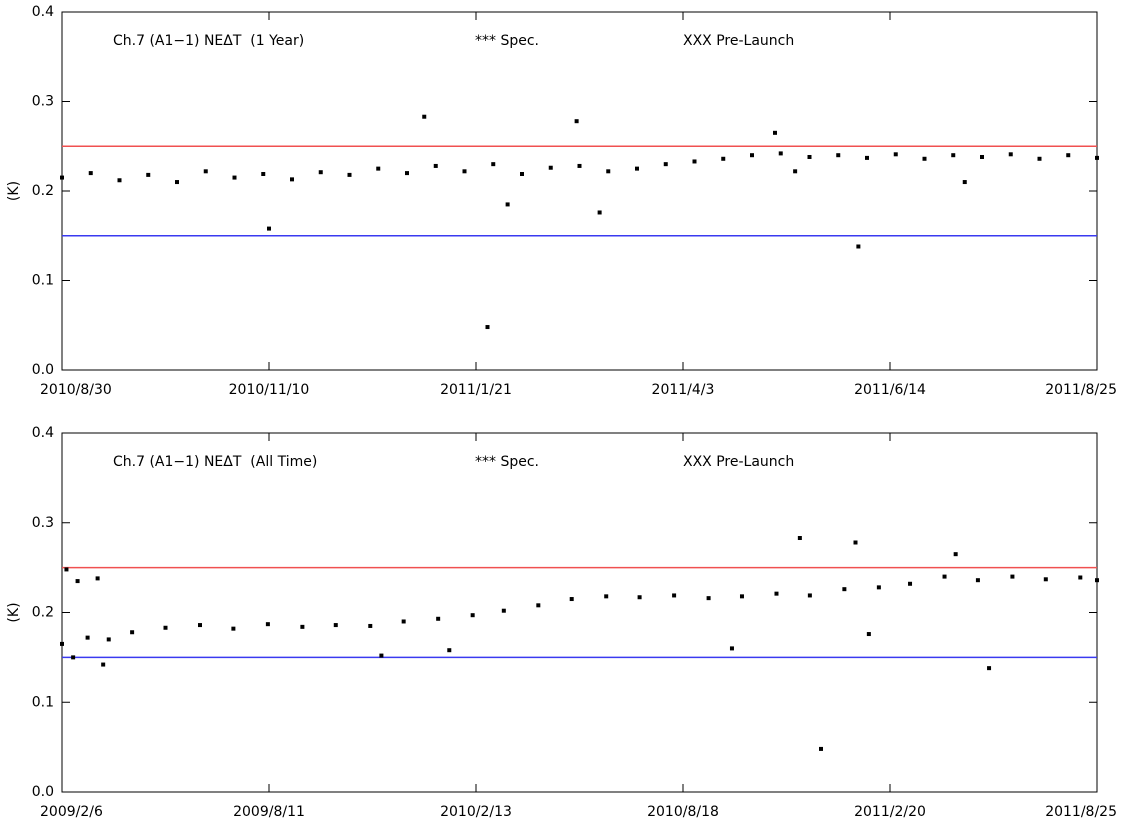 The image size is (1147, 822). I want to click on x-tick-label: 2011/1/21, so click(476, 390).